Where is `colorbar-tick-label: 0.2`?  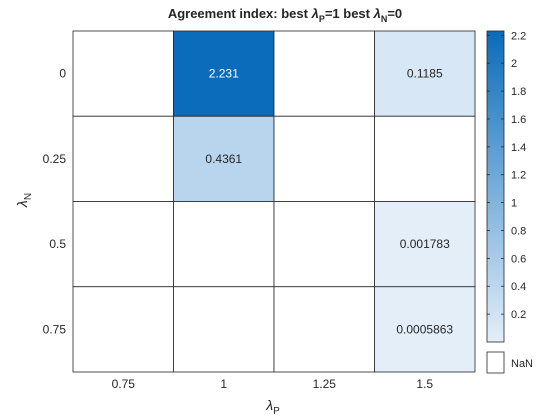 colorbar-tick-label: 0.2 is located at coordinates (518, 315).